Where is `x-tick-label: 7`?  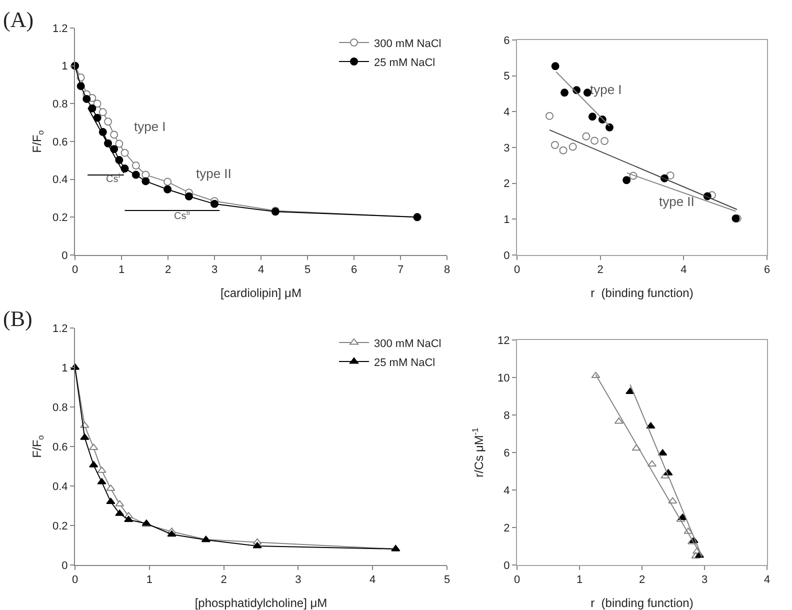 x-tick-label: 7 is located at coordinates (400, 270).